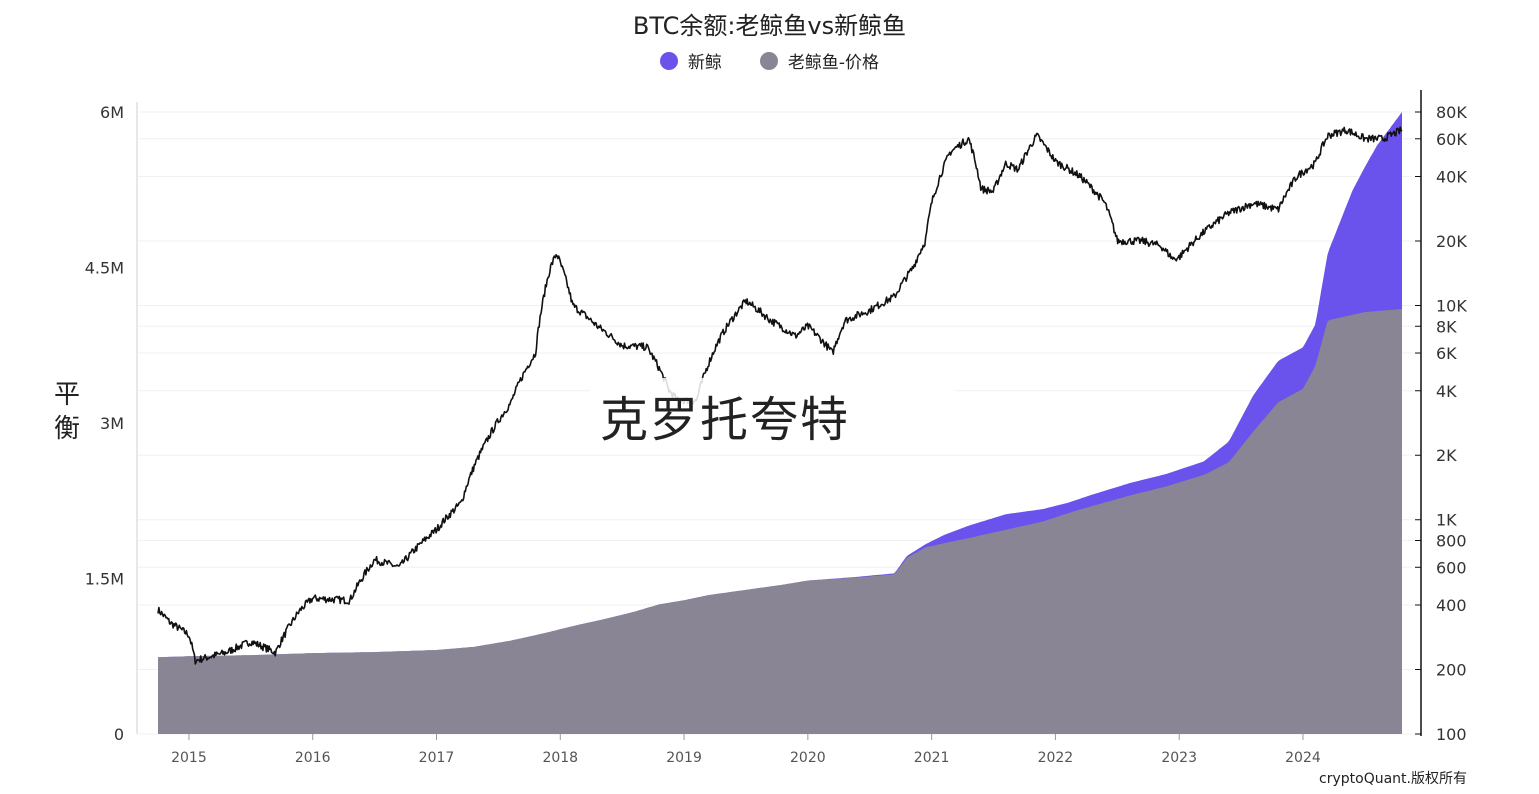 The width and height of the screenshot is (1539, 794). Describe the element at coordinates (808, 758) in the screenshot. I see `x-tick-label: 2020` at that location.